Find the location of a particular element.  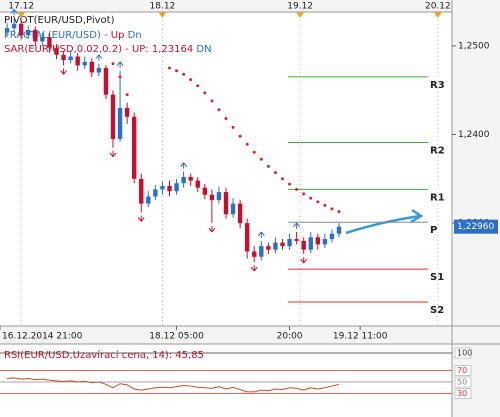

x-top-tick-label: 17.12 is located at coordinates (21, 7).